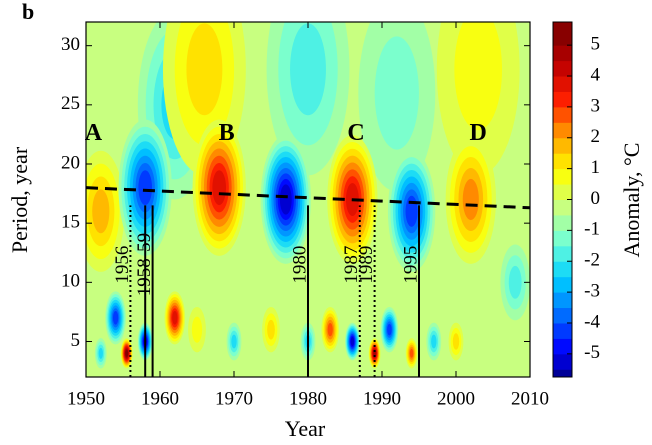 The width and height of the screenshot is (652, 445). Describe the element at coordinates (86, 398) in the screenshot. I see `x-tick-label: 1950` at that location.